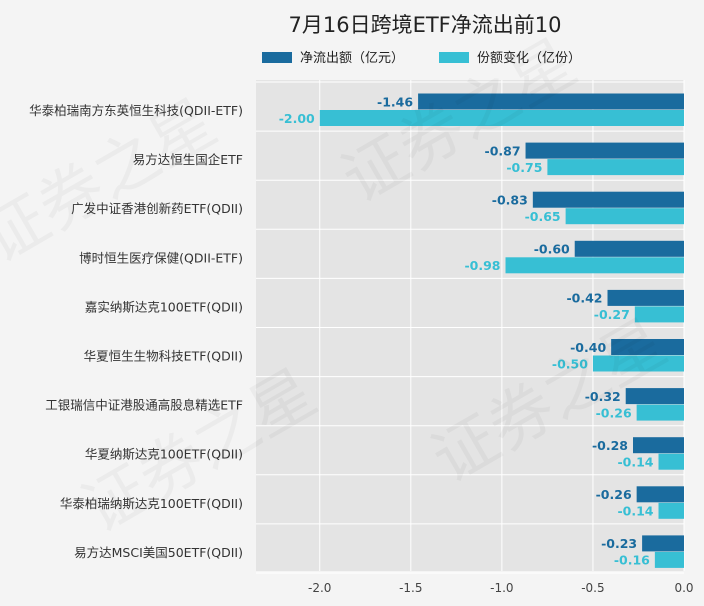  I want to click on category-label: 华夏恒生生物科技ETF(QDII), so click(163, 356).